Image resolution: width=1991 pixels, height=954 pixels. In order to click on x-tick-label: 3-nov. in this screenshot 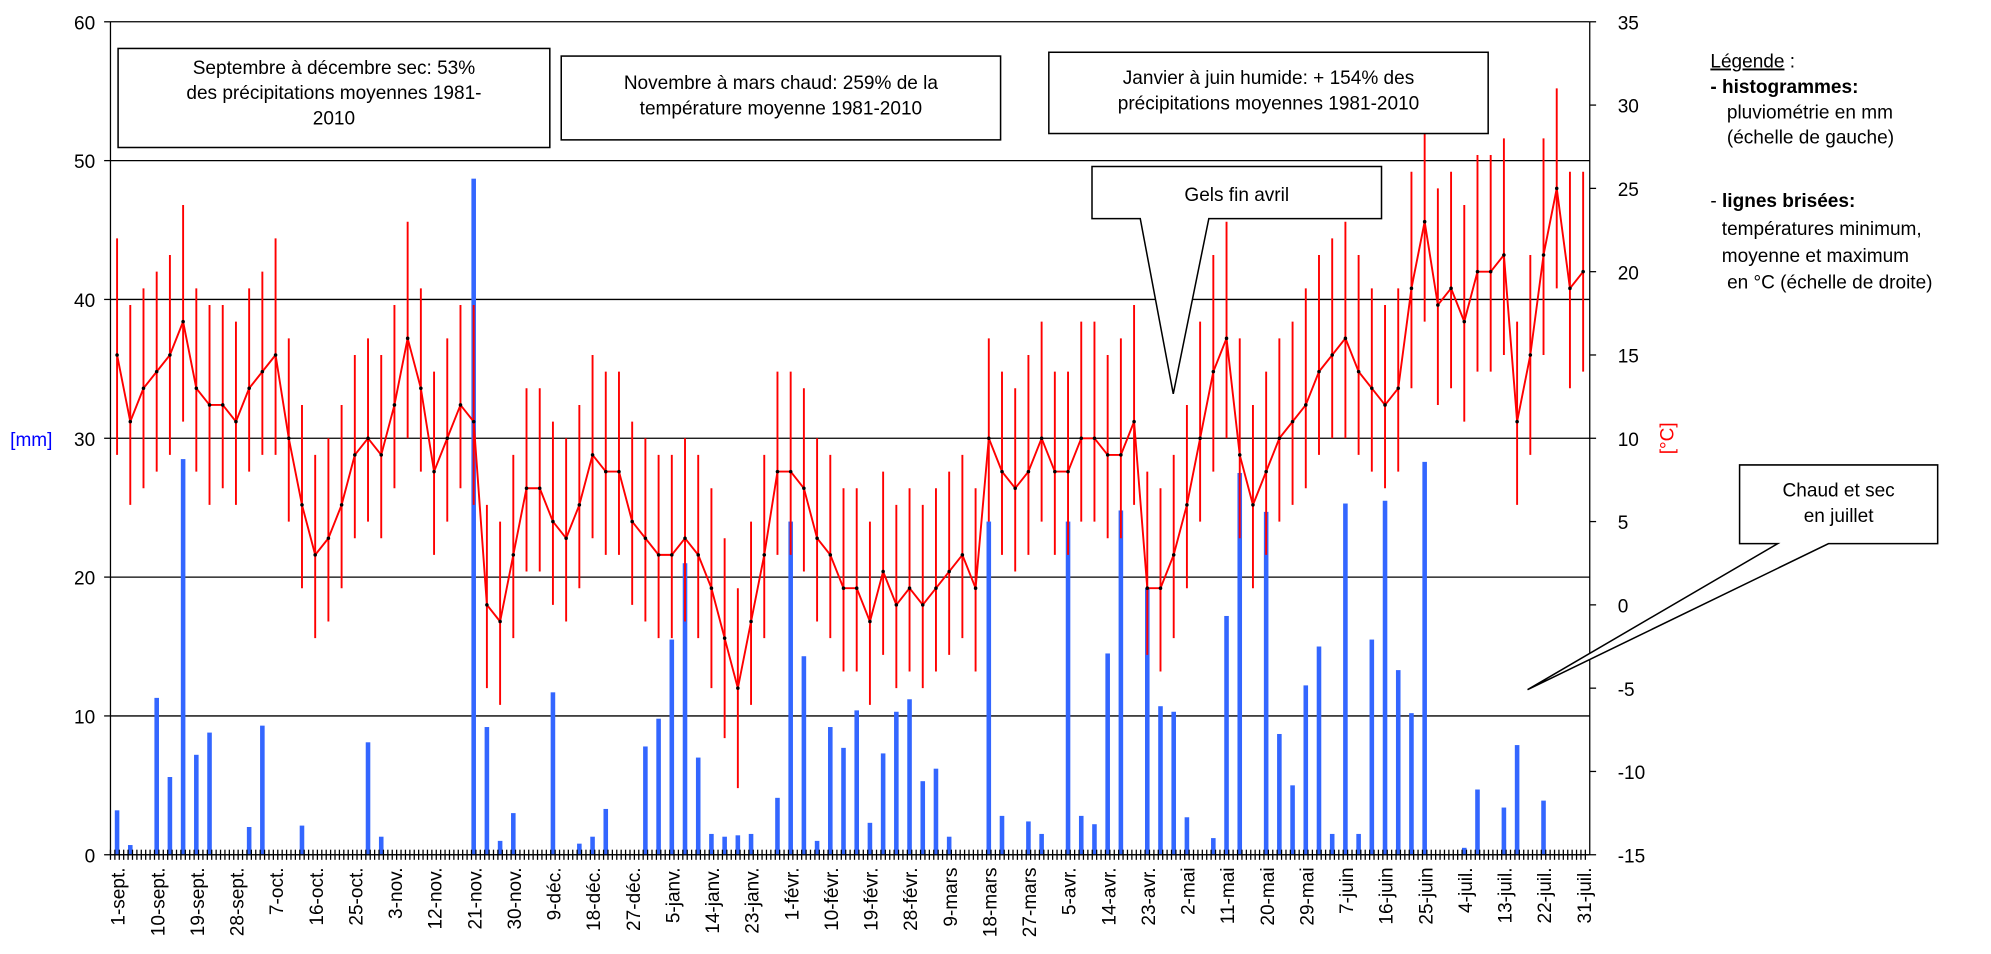, I will do `click(396, 892)`.